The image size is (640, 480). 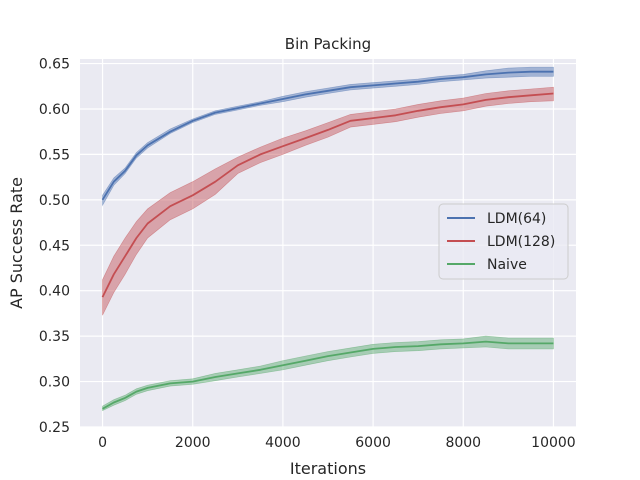 I want to click on legend-label-ldm-64: LDM(64), so click(x=516, y=219).